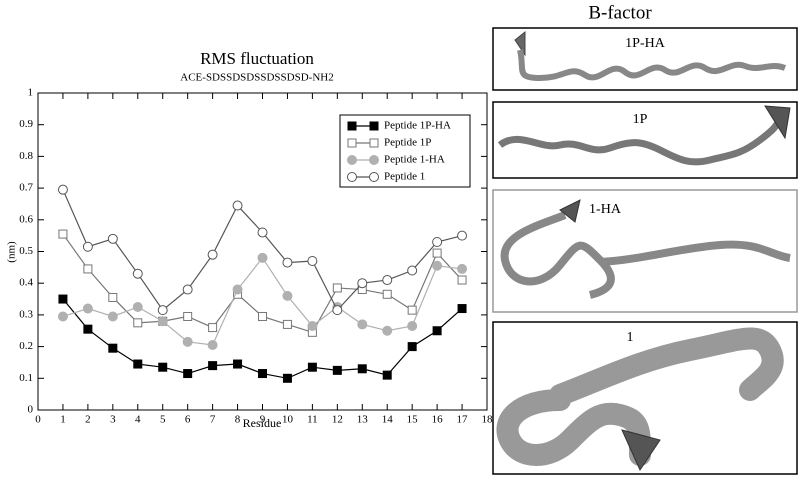 The width and height of the screenshot is (800, 481). I want to click on y-tick-label: 0.1, so click(26, 378).